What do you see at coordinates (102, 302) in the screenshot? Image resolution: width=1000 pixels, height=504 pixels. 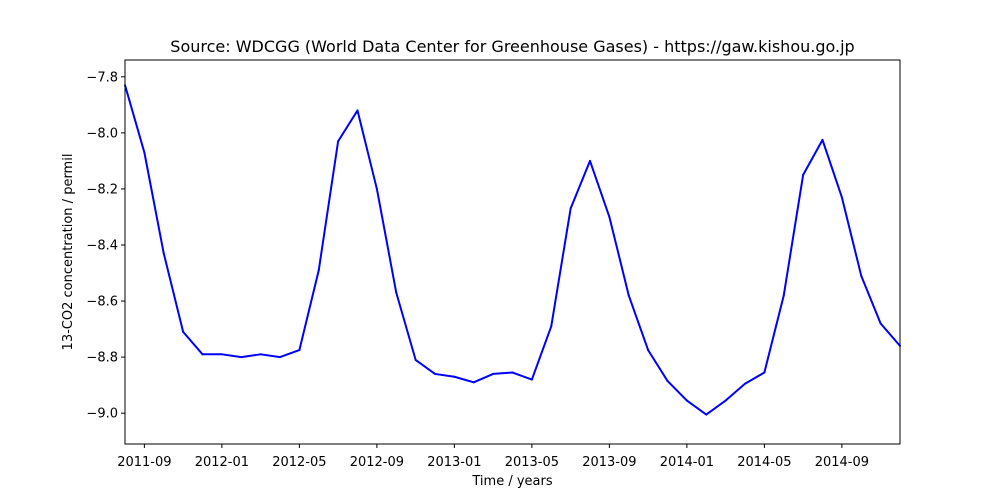 I see `y-tick-label: −8.6` at bounding box center [102, 302].